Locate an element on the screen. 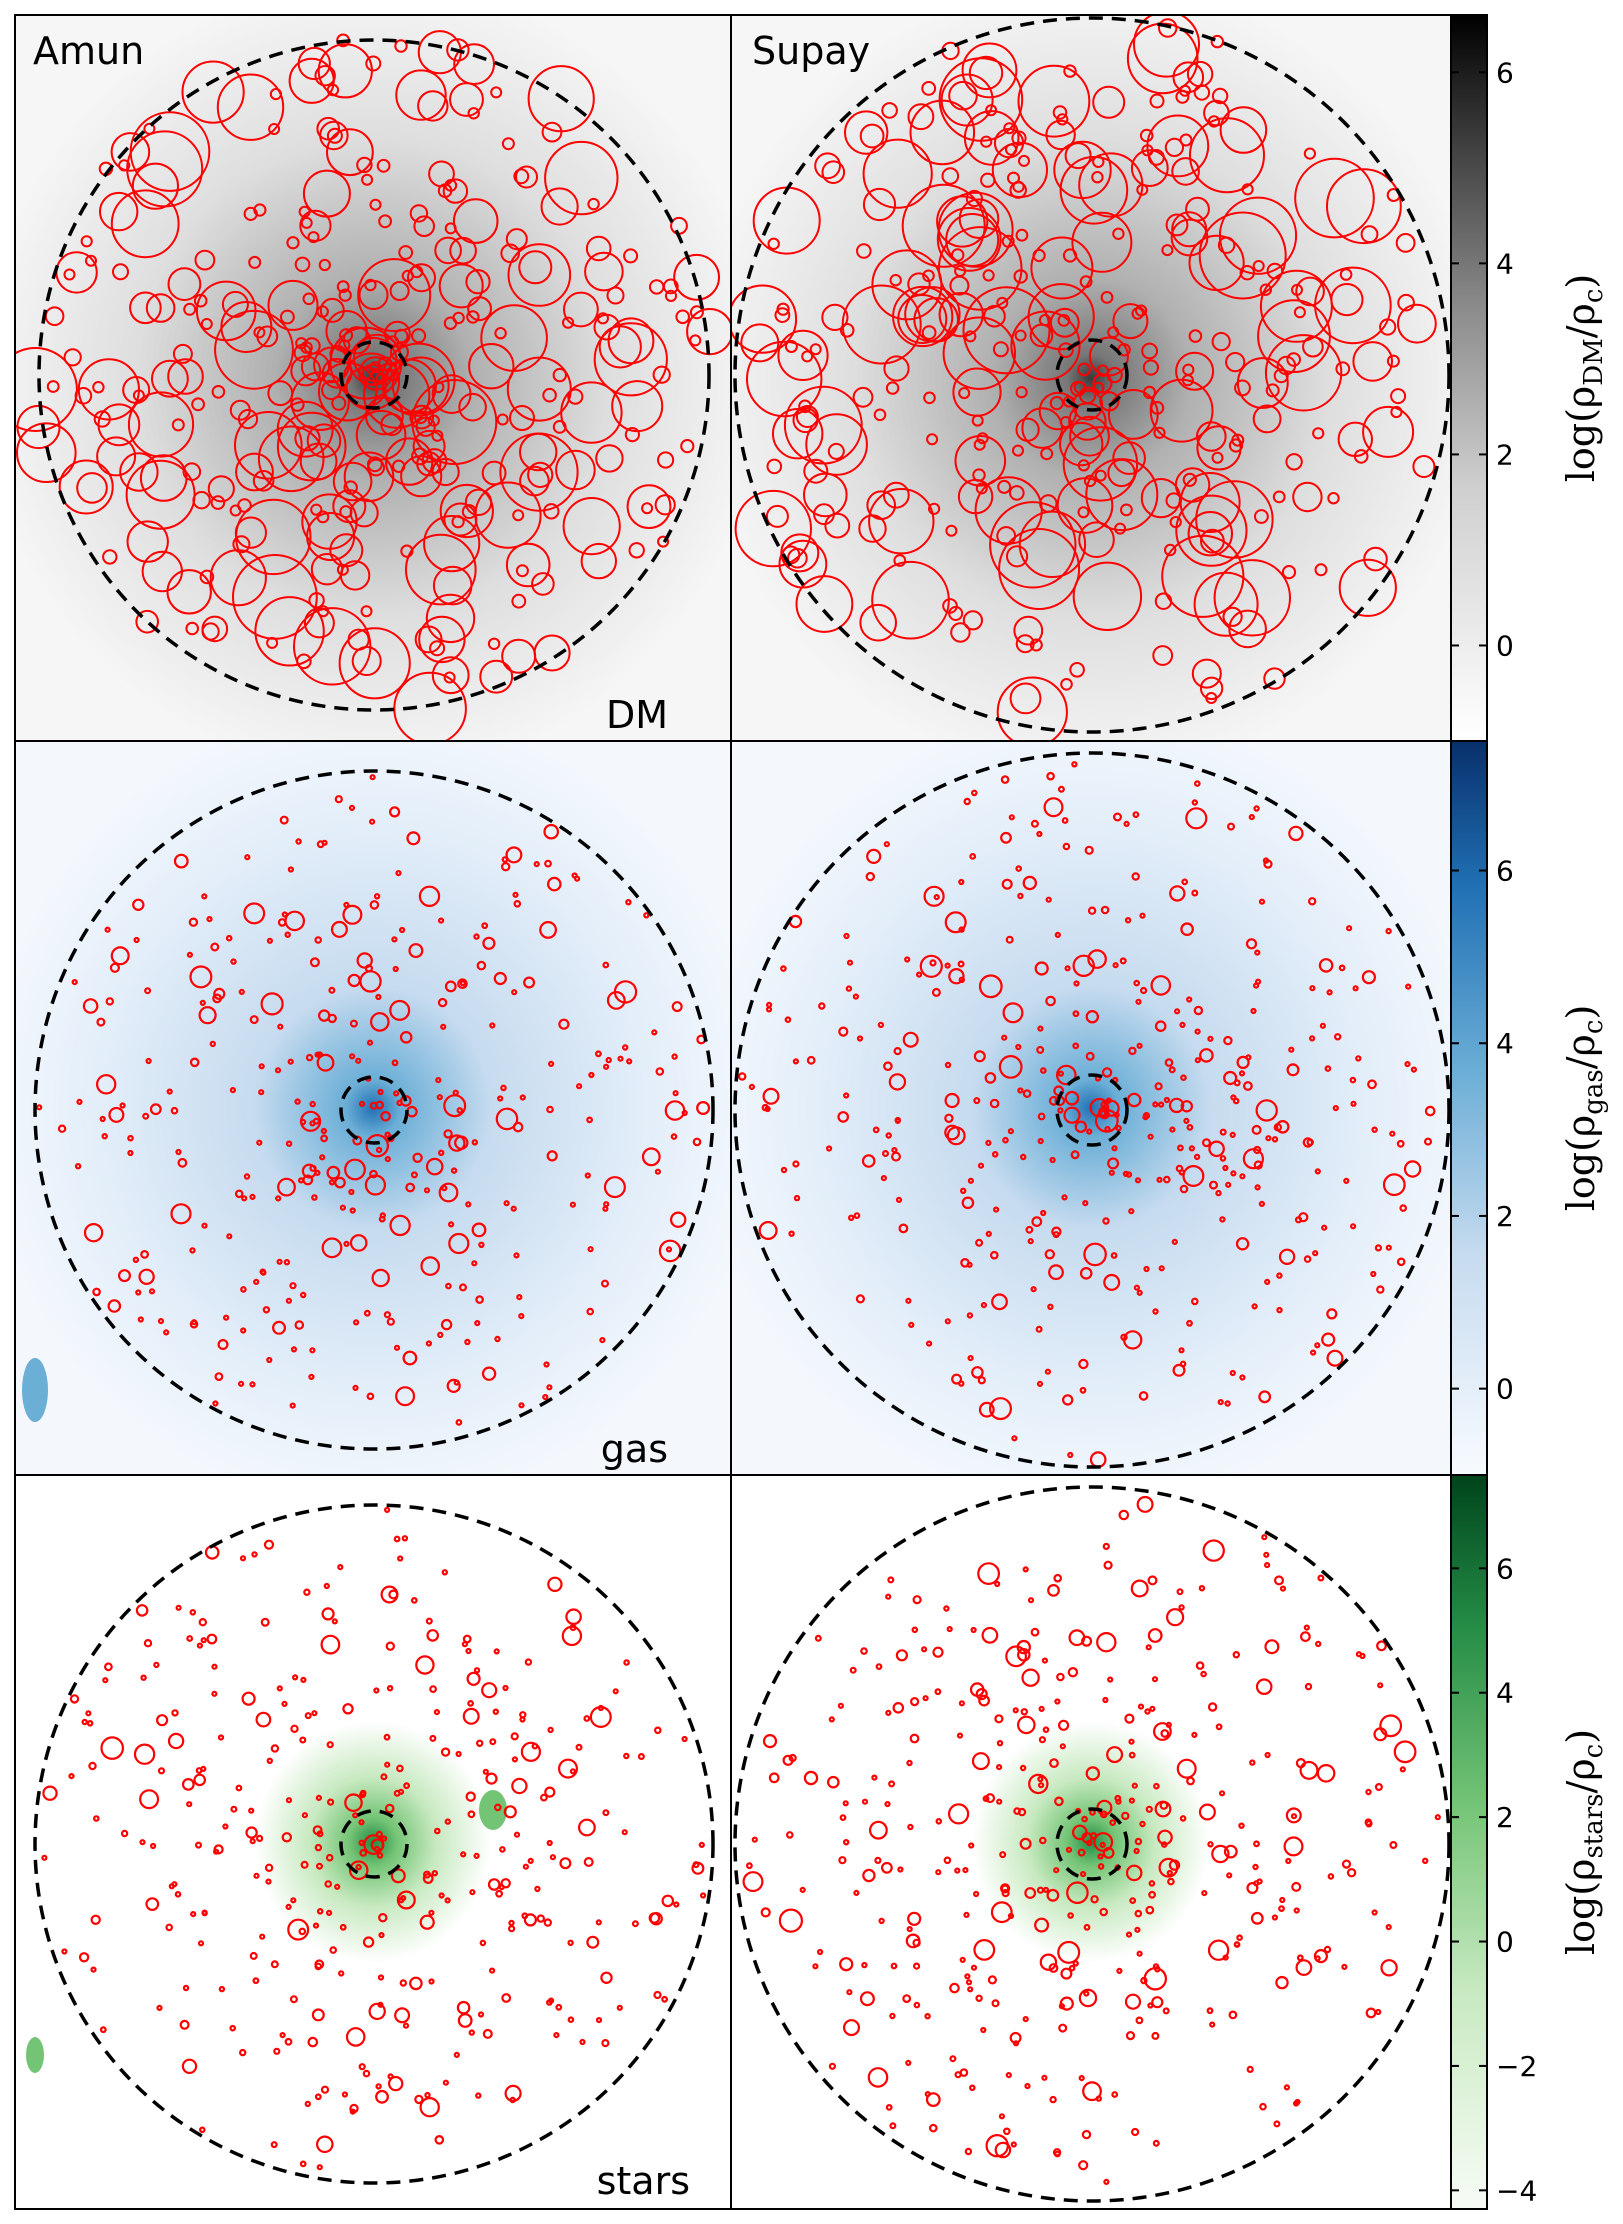 This screenshot has height=2224, width=1623. virial-radius-circle is located at coordinates (1092, 375).